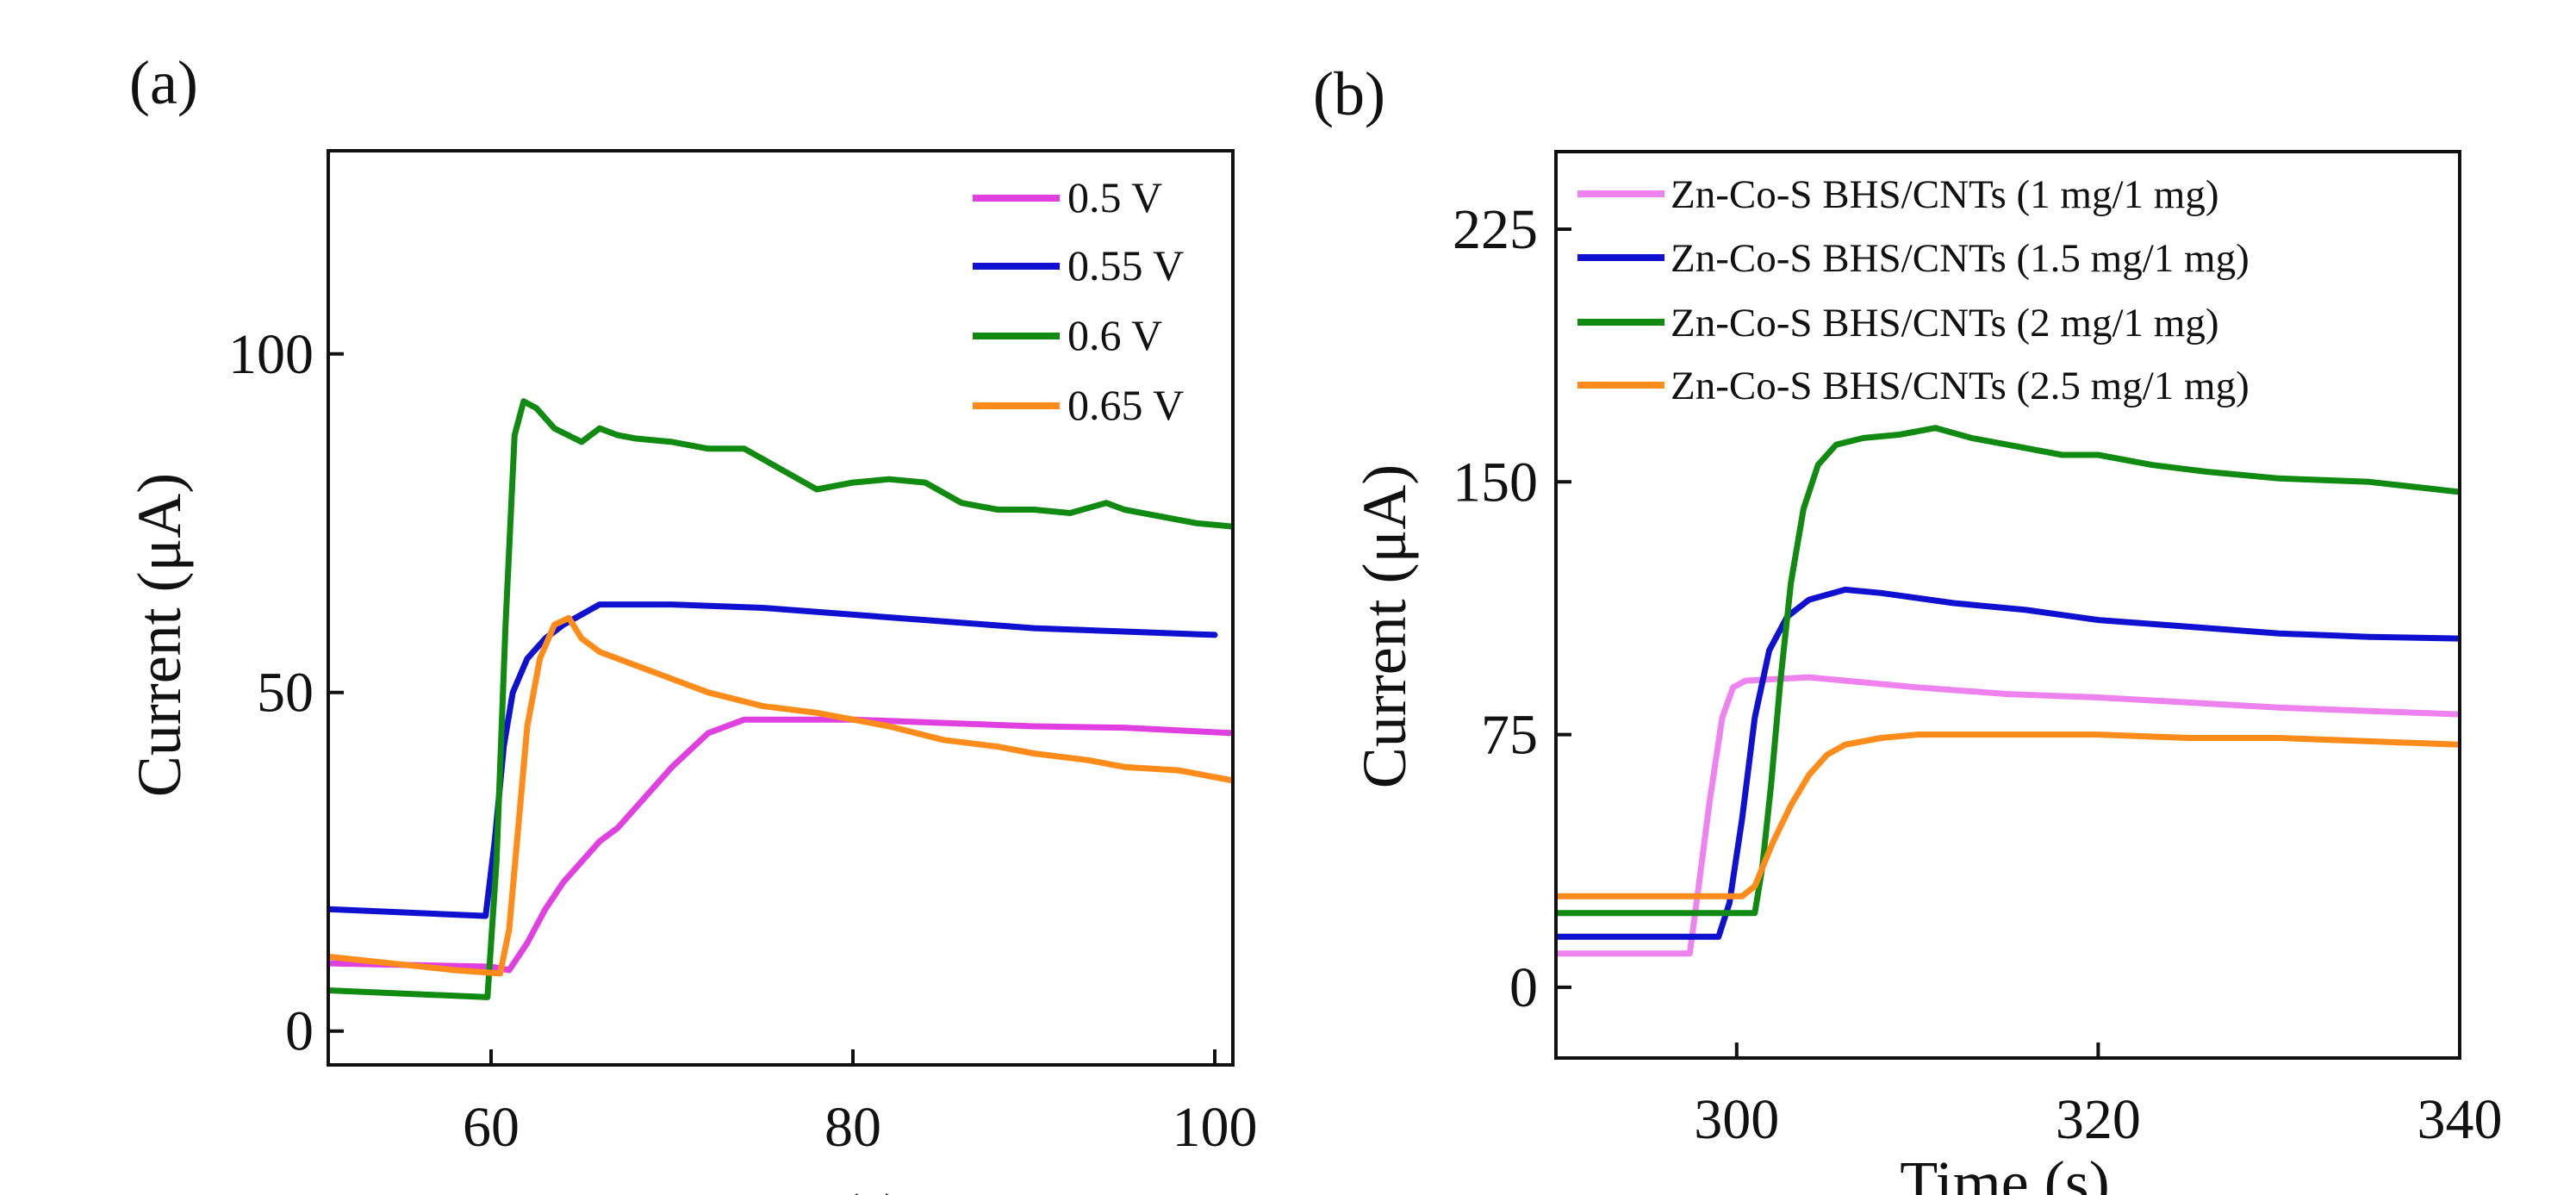 This screenshot has height=1195, width=2576. I want to click on panel-label: (b), so click(1349, 94).